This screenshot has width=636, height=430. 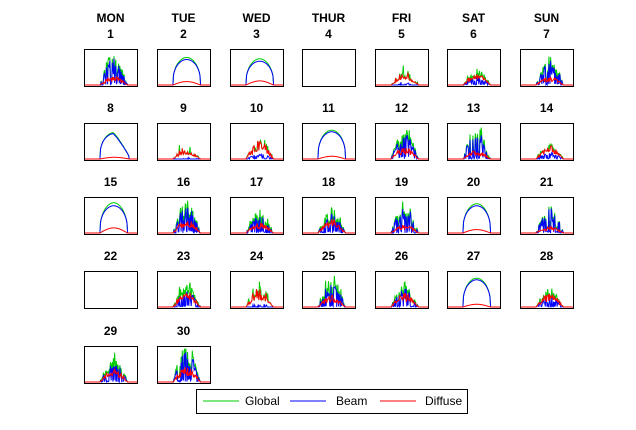 I want to click on legend: Global Beam Diffuse, so click(x=332, y=401).